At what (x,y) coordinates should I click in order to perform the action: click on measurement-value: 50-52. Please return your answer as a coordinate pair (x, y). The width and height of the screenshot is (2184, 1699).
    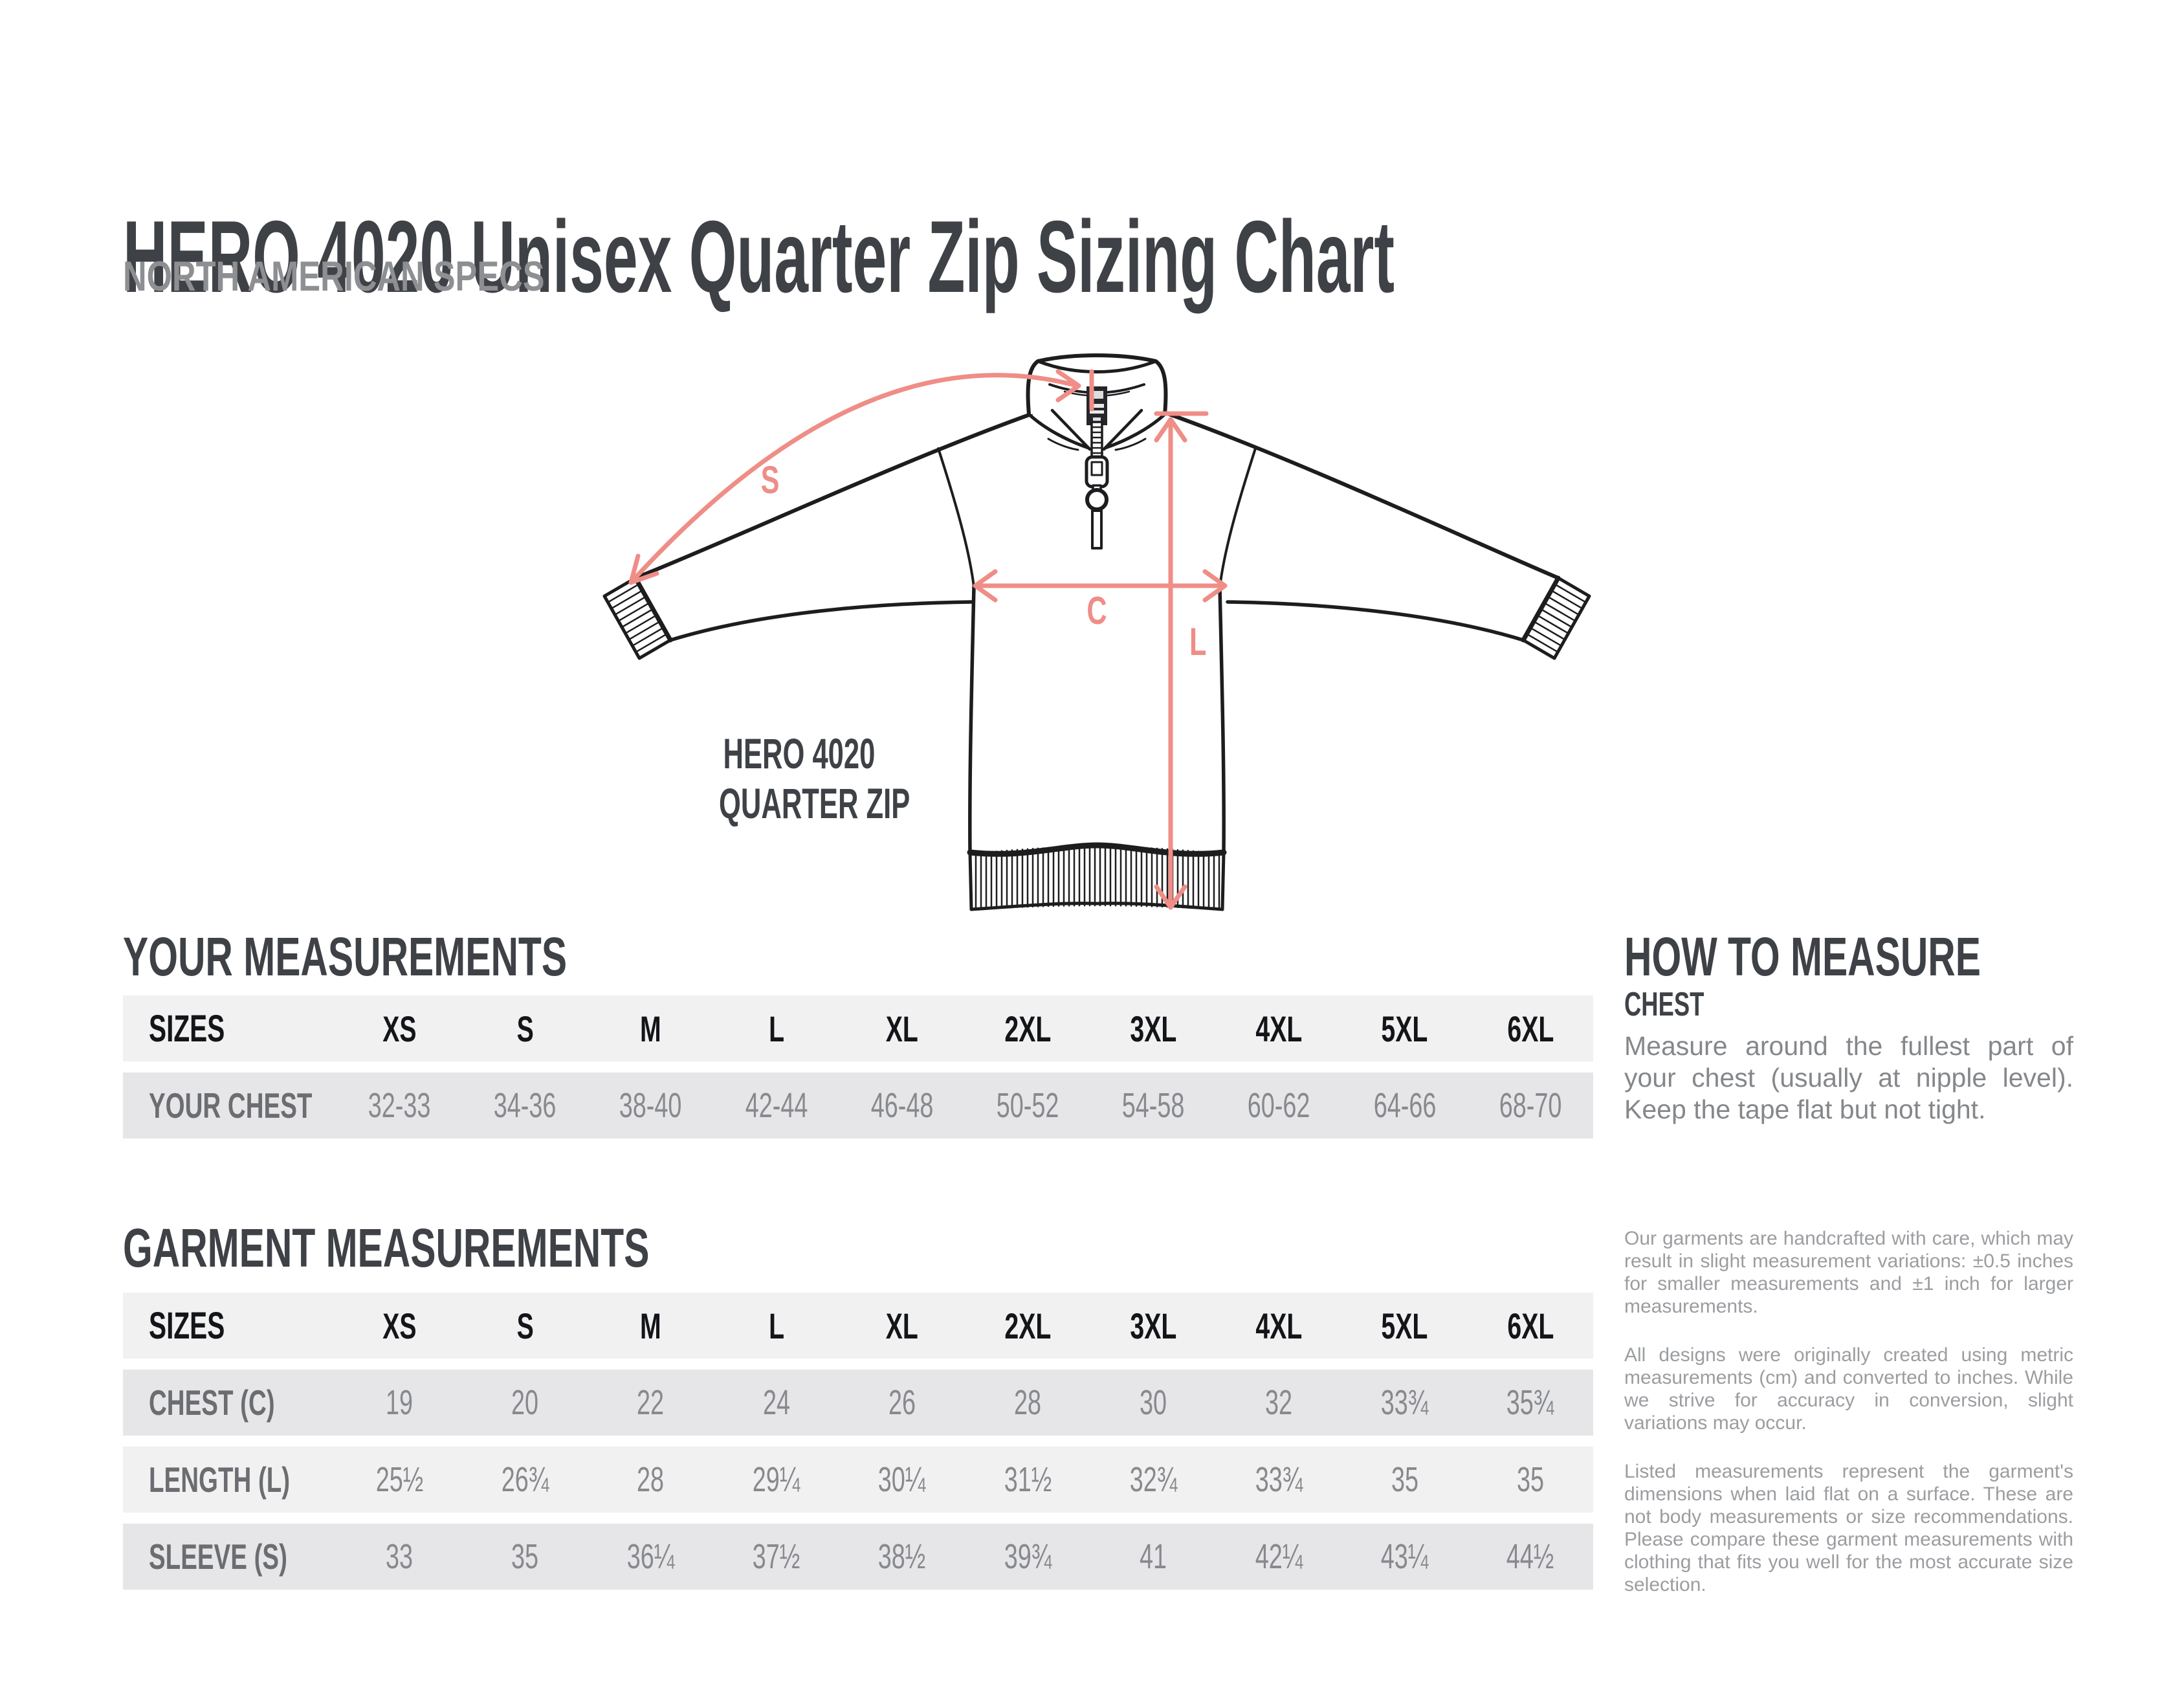
    Looking at the image, I should click on (1027, 1105).